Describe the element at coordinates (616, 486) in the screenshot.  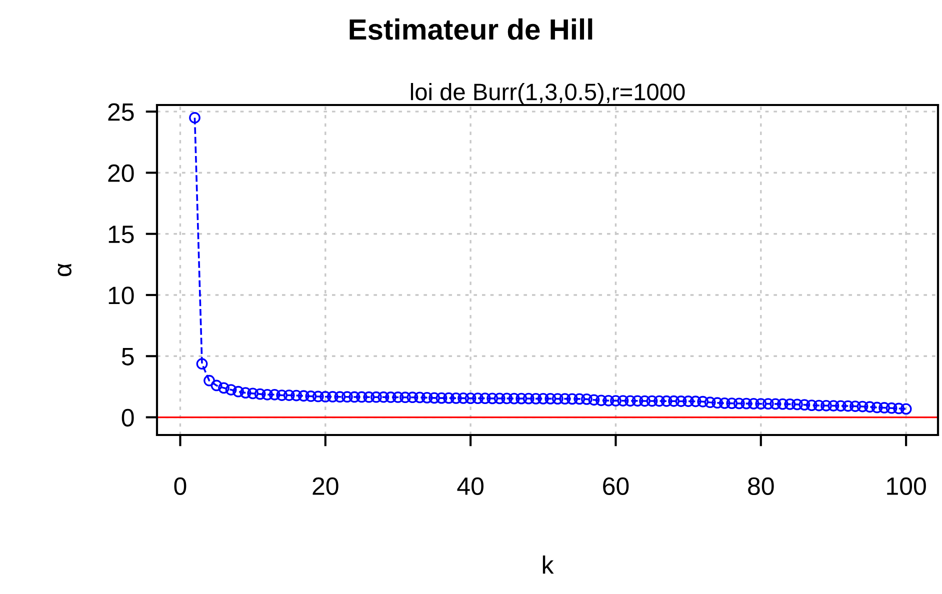
I see `x-tick-label: 60` at that location.